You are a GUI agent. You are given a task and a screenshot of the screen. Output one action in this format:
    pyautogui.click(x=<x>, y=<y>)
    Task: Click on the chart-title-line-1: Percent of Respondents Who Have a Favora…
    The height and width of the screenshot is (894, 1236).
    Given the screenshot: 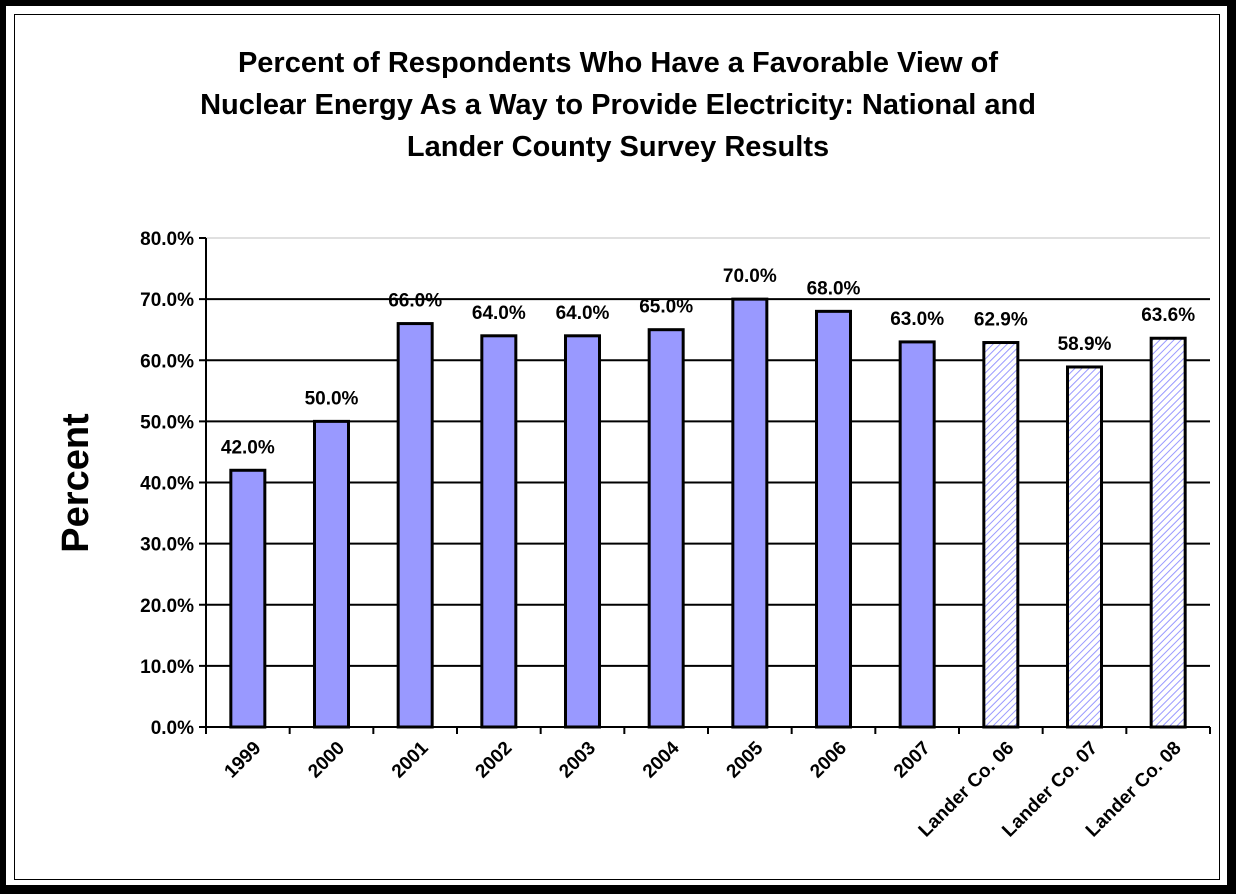 What is the action you would take?
    pyautogui.click(x=618, y=63)
    